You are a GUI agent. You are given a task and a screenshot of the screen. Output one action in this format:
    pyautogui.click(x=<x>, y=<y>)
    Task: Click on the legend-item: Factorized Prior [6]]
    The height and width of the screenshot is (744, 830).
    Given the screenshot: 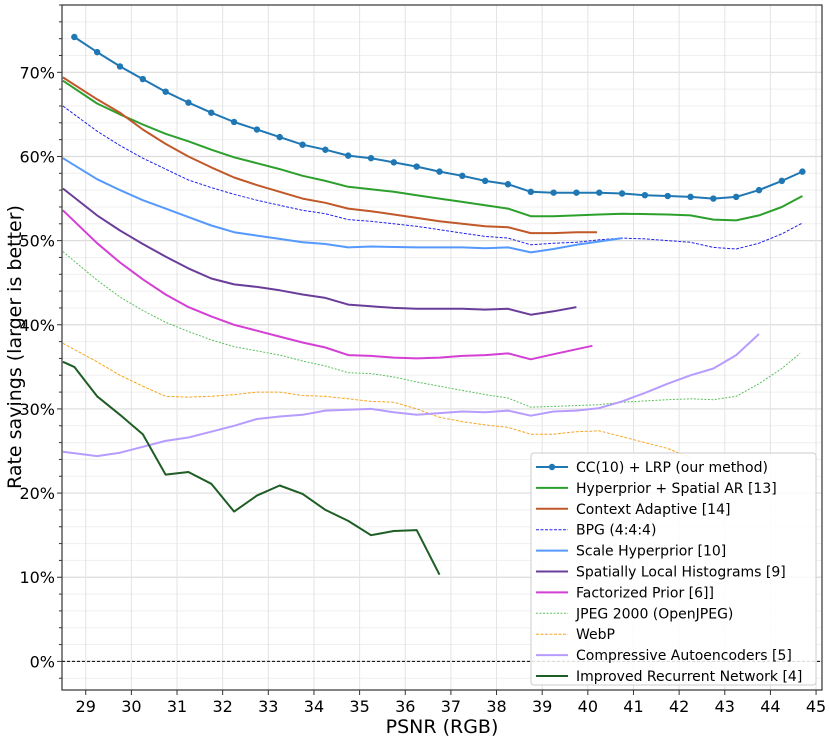 What is the action you would take?
    pyautogui.click(x=625, y=593)
    